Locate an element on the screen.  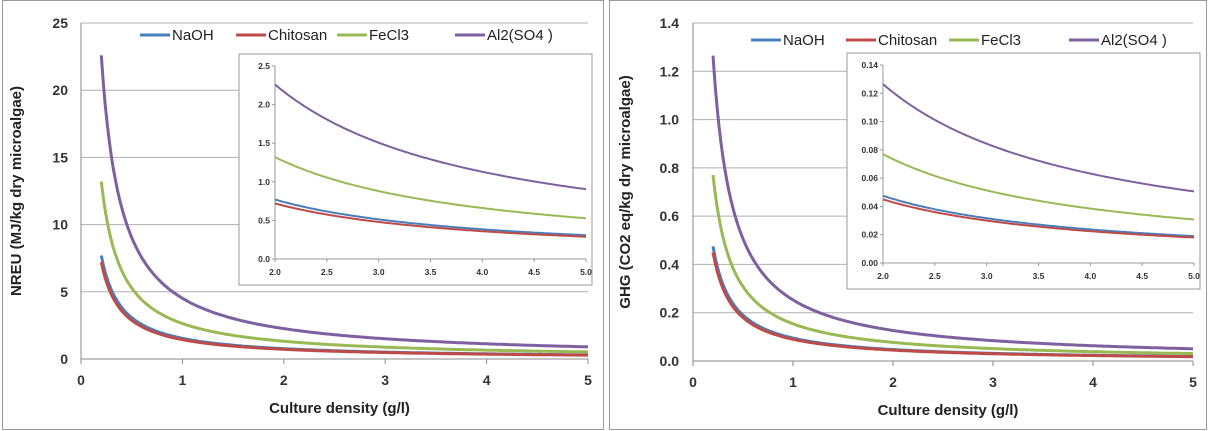
y-tick-label: 0.8 is located at coordinates (670, 168).